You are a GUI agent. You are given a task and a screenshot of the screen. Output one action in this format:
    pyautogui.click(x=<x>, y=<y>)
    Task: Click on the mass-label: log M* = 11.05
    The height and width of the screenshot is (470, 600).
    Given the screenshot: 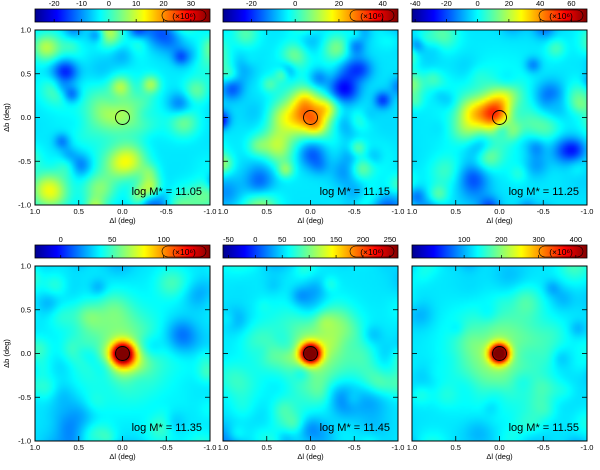 What is the action you would take?
    pyautogui.click(x=167, y=192)
    